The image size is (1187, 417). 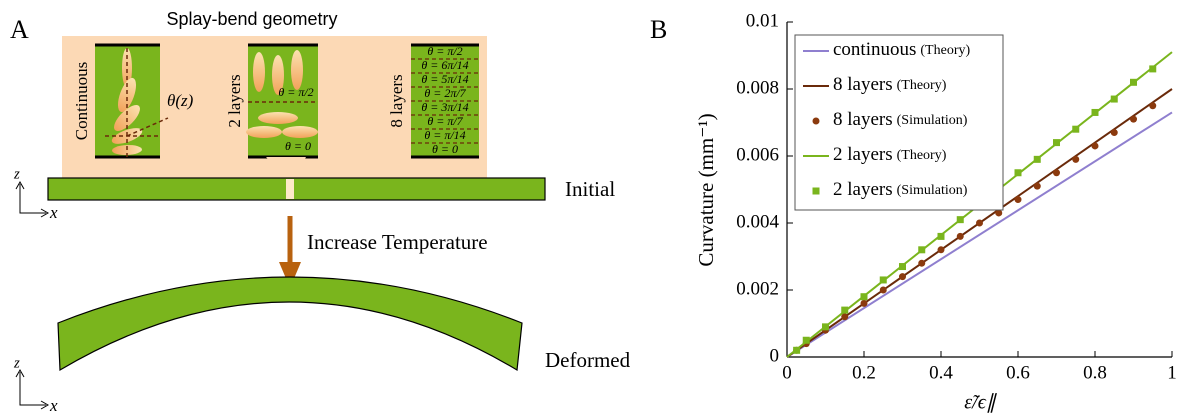 What do you see at coordinates (775, 355) in the screenshot?
I see `y-tick-label: 0` at bounding box center [775, 355].